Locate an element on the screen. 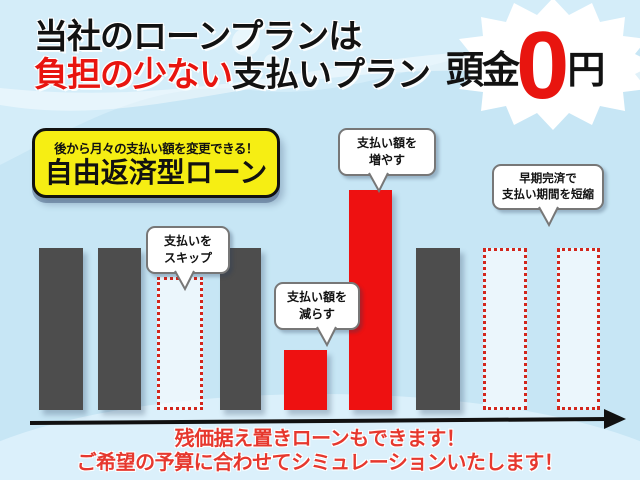  down-payment-amount: 0 is located at coordinates (543, 65).